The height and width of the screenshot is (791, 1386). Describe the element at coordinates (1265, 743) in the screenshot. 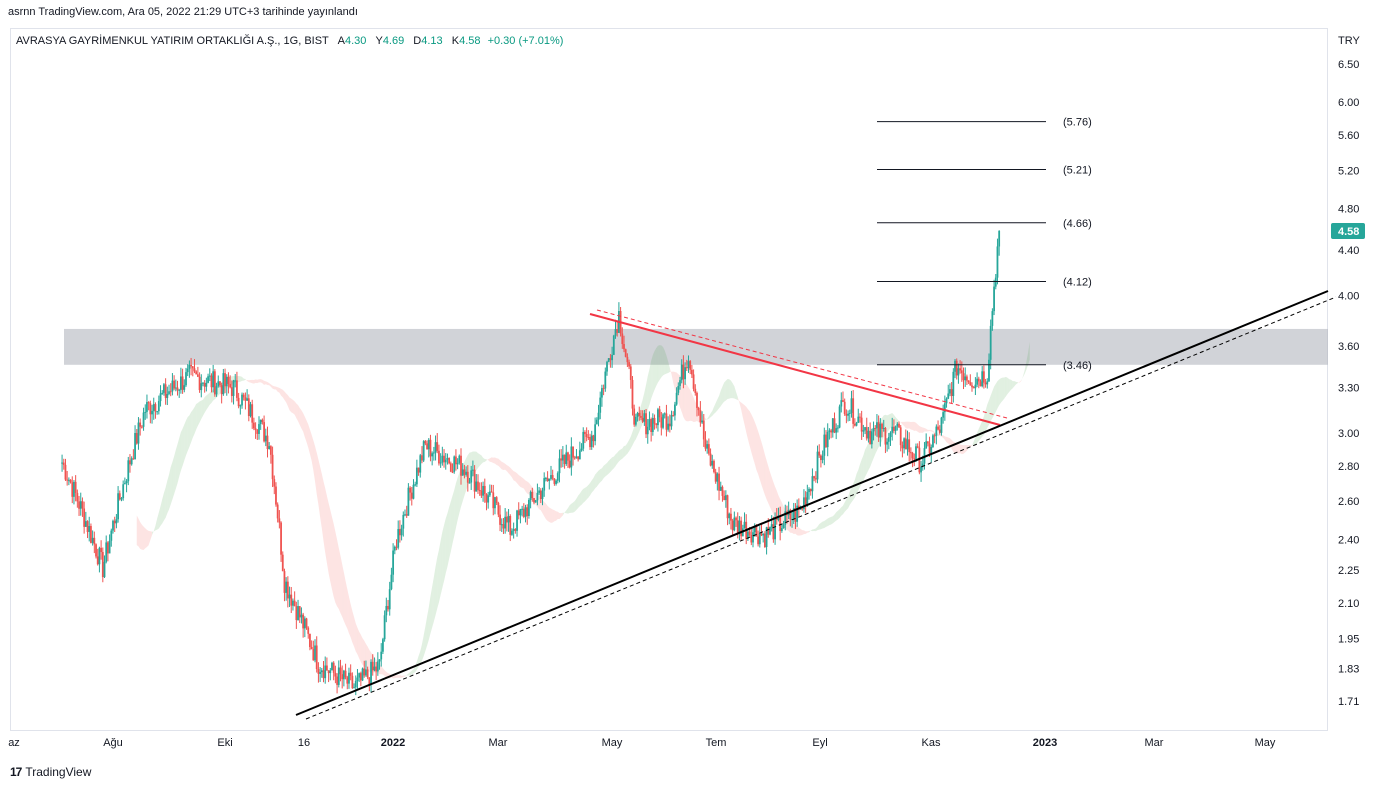

I see `x-tick-label: May` at that location.